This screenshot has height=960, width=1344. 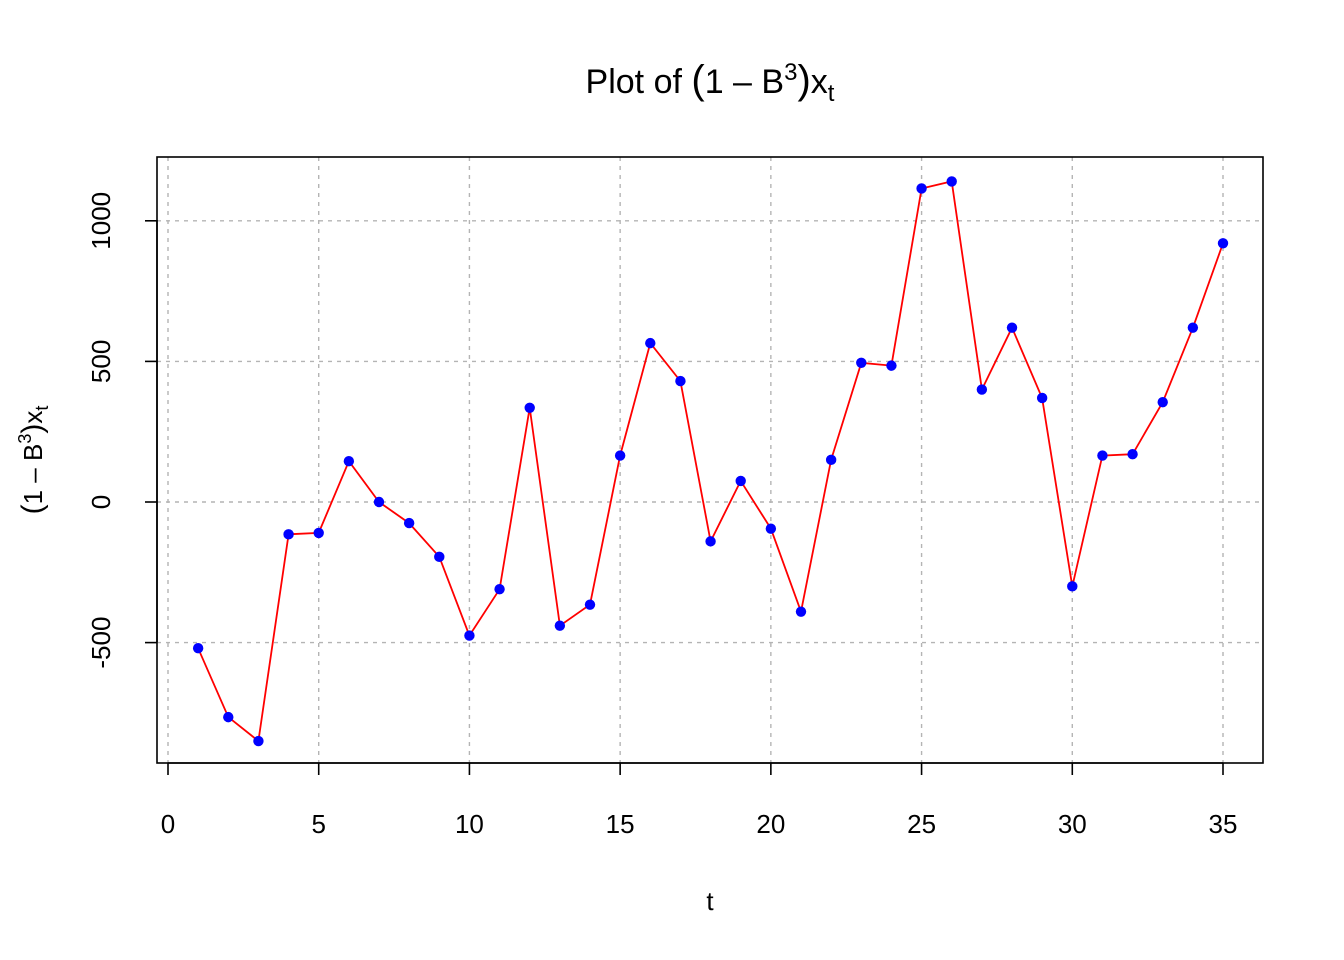 I want to click on x-tick-label: 35, so click(x=1223, y=824).